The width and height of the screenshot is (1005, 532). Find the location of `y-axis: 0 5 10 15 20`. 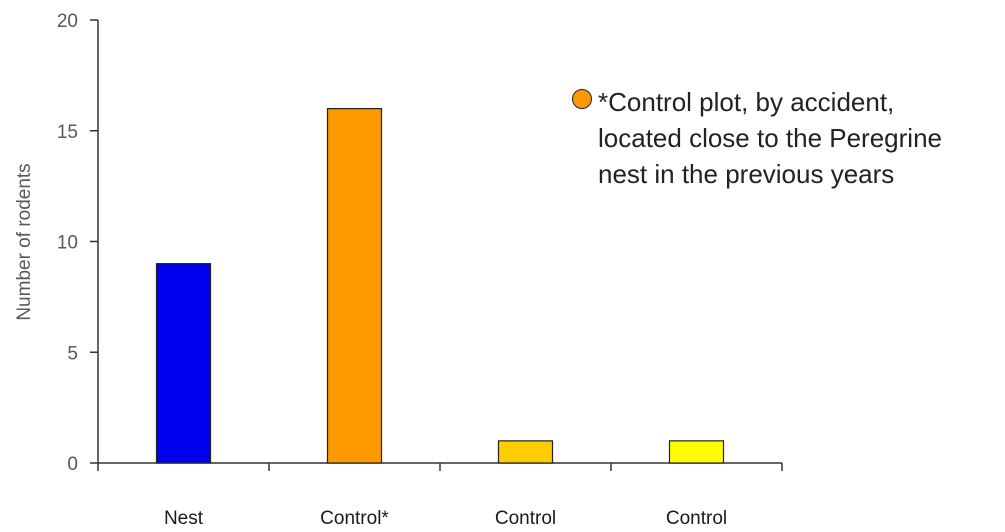

y-axis: 0 5 10 15 20 is located at coordinates (78, 243).